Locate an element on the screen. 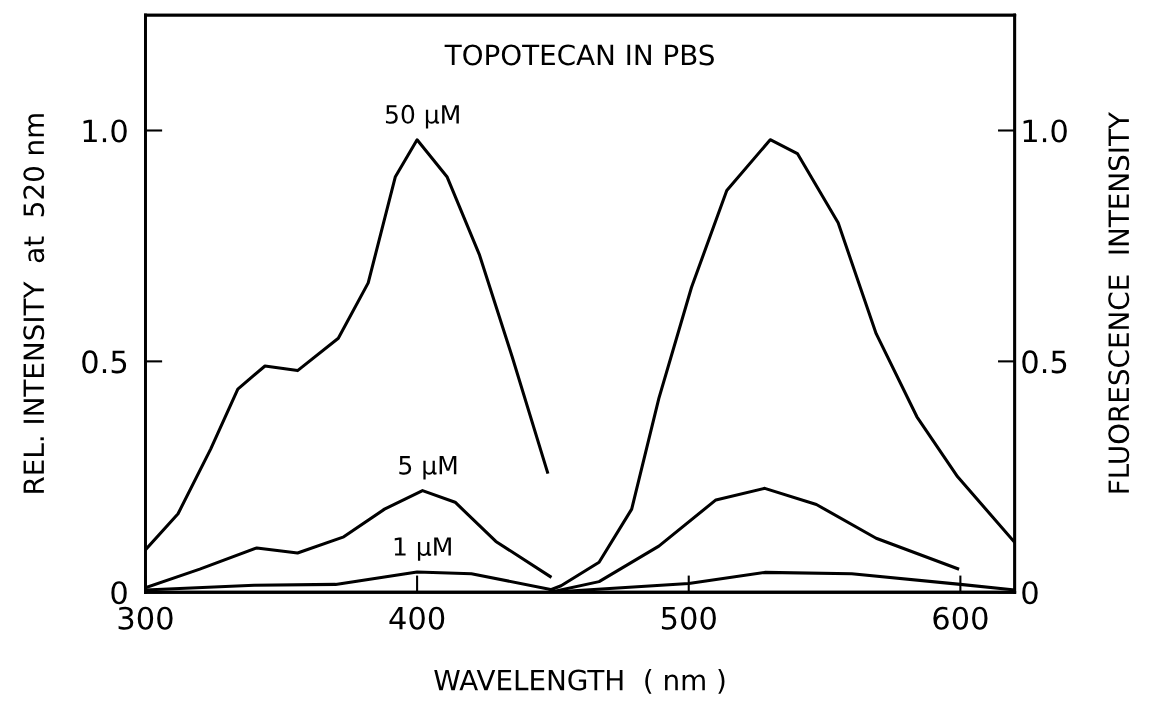  y2-tick-label: 1.0 is located at coordinates (1045, 131).